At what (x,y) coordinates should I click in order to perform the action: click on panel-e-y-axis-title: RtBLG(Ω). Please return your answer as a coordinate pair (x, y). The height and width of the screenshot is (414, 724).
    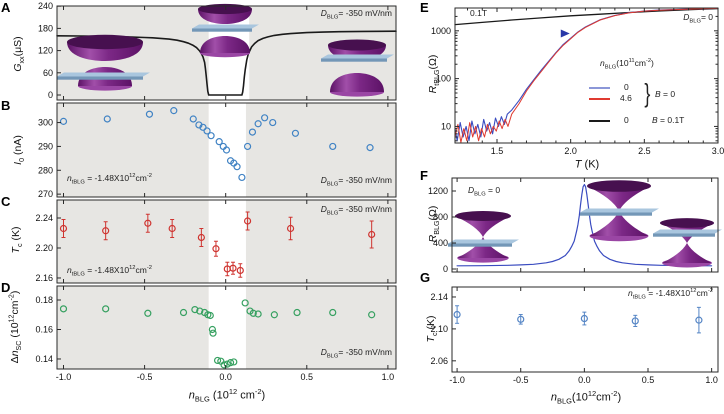
    Looking at the image, I should click on (433, 74).